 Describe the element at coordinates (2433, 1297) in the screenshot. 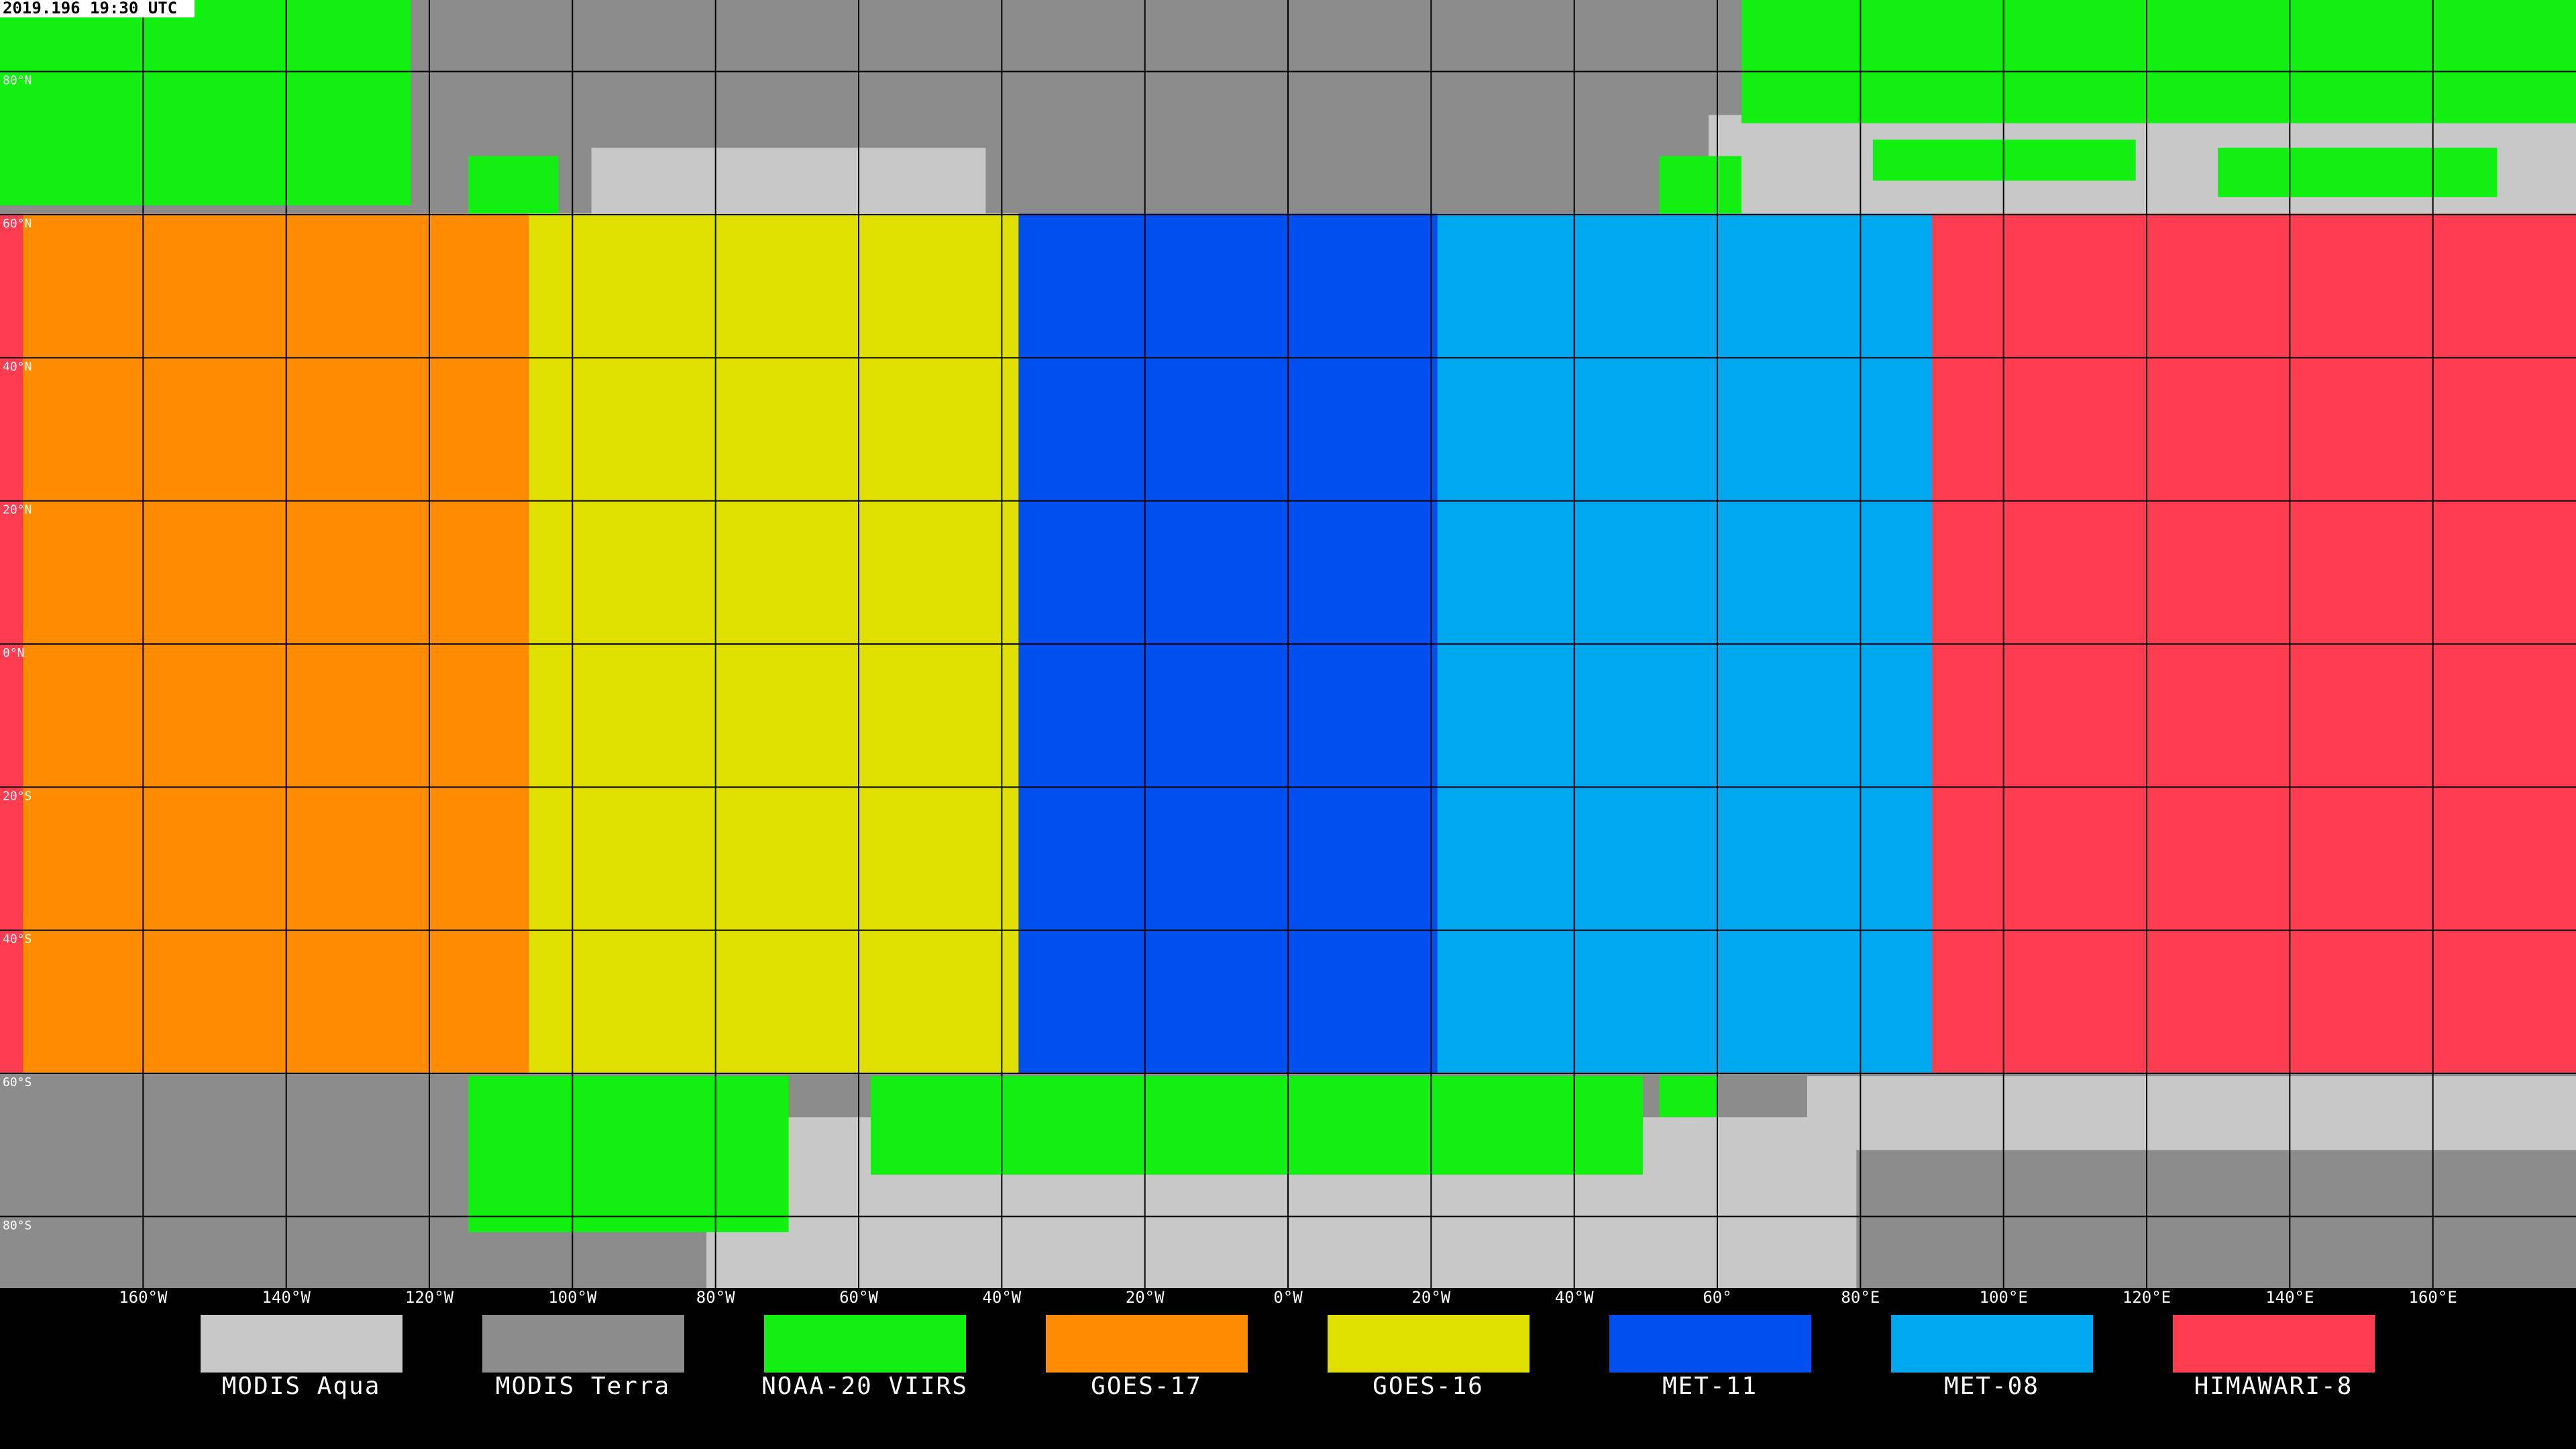

I see `longitude-label: 160°E` at that location.